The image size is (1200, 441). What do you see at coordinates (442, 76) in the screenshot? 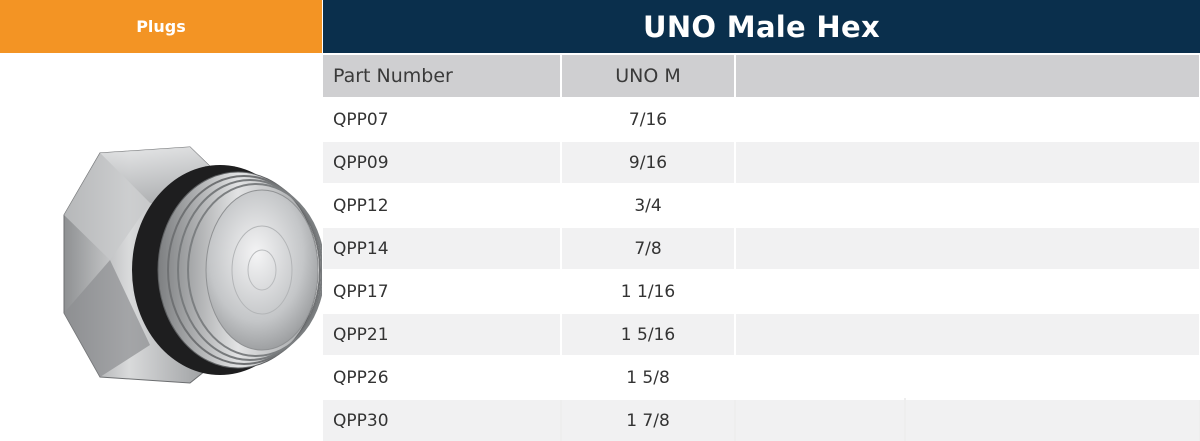
I see `column-header-part-number: Part Number` at bounding box center [442, 76].